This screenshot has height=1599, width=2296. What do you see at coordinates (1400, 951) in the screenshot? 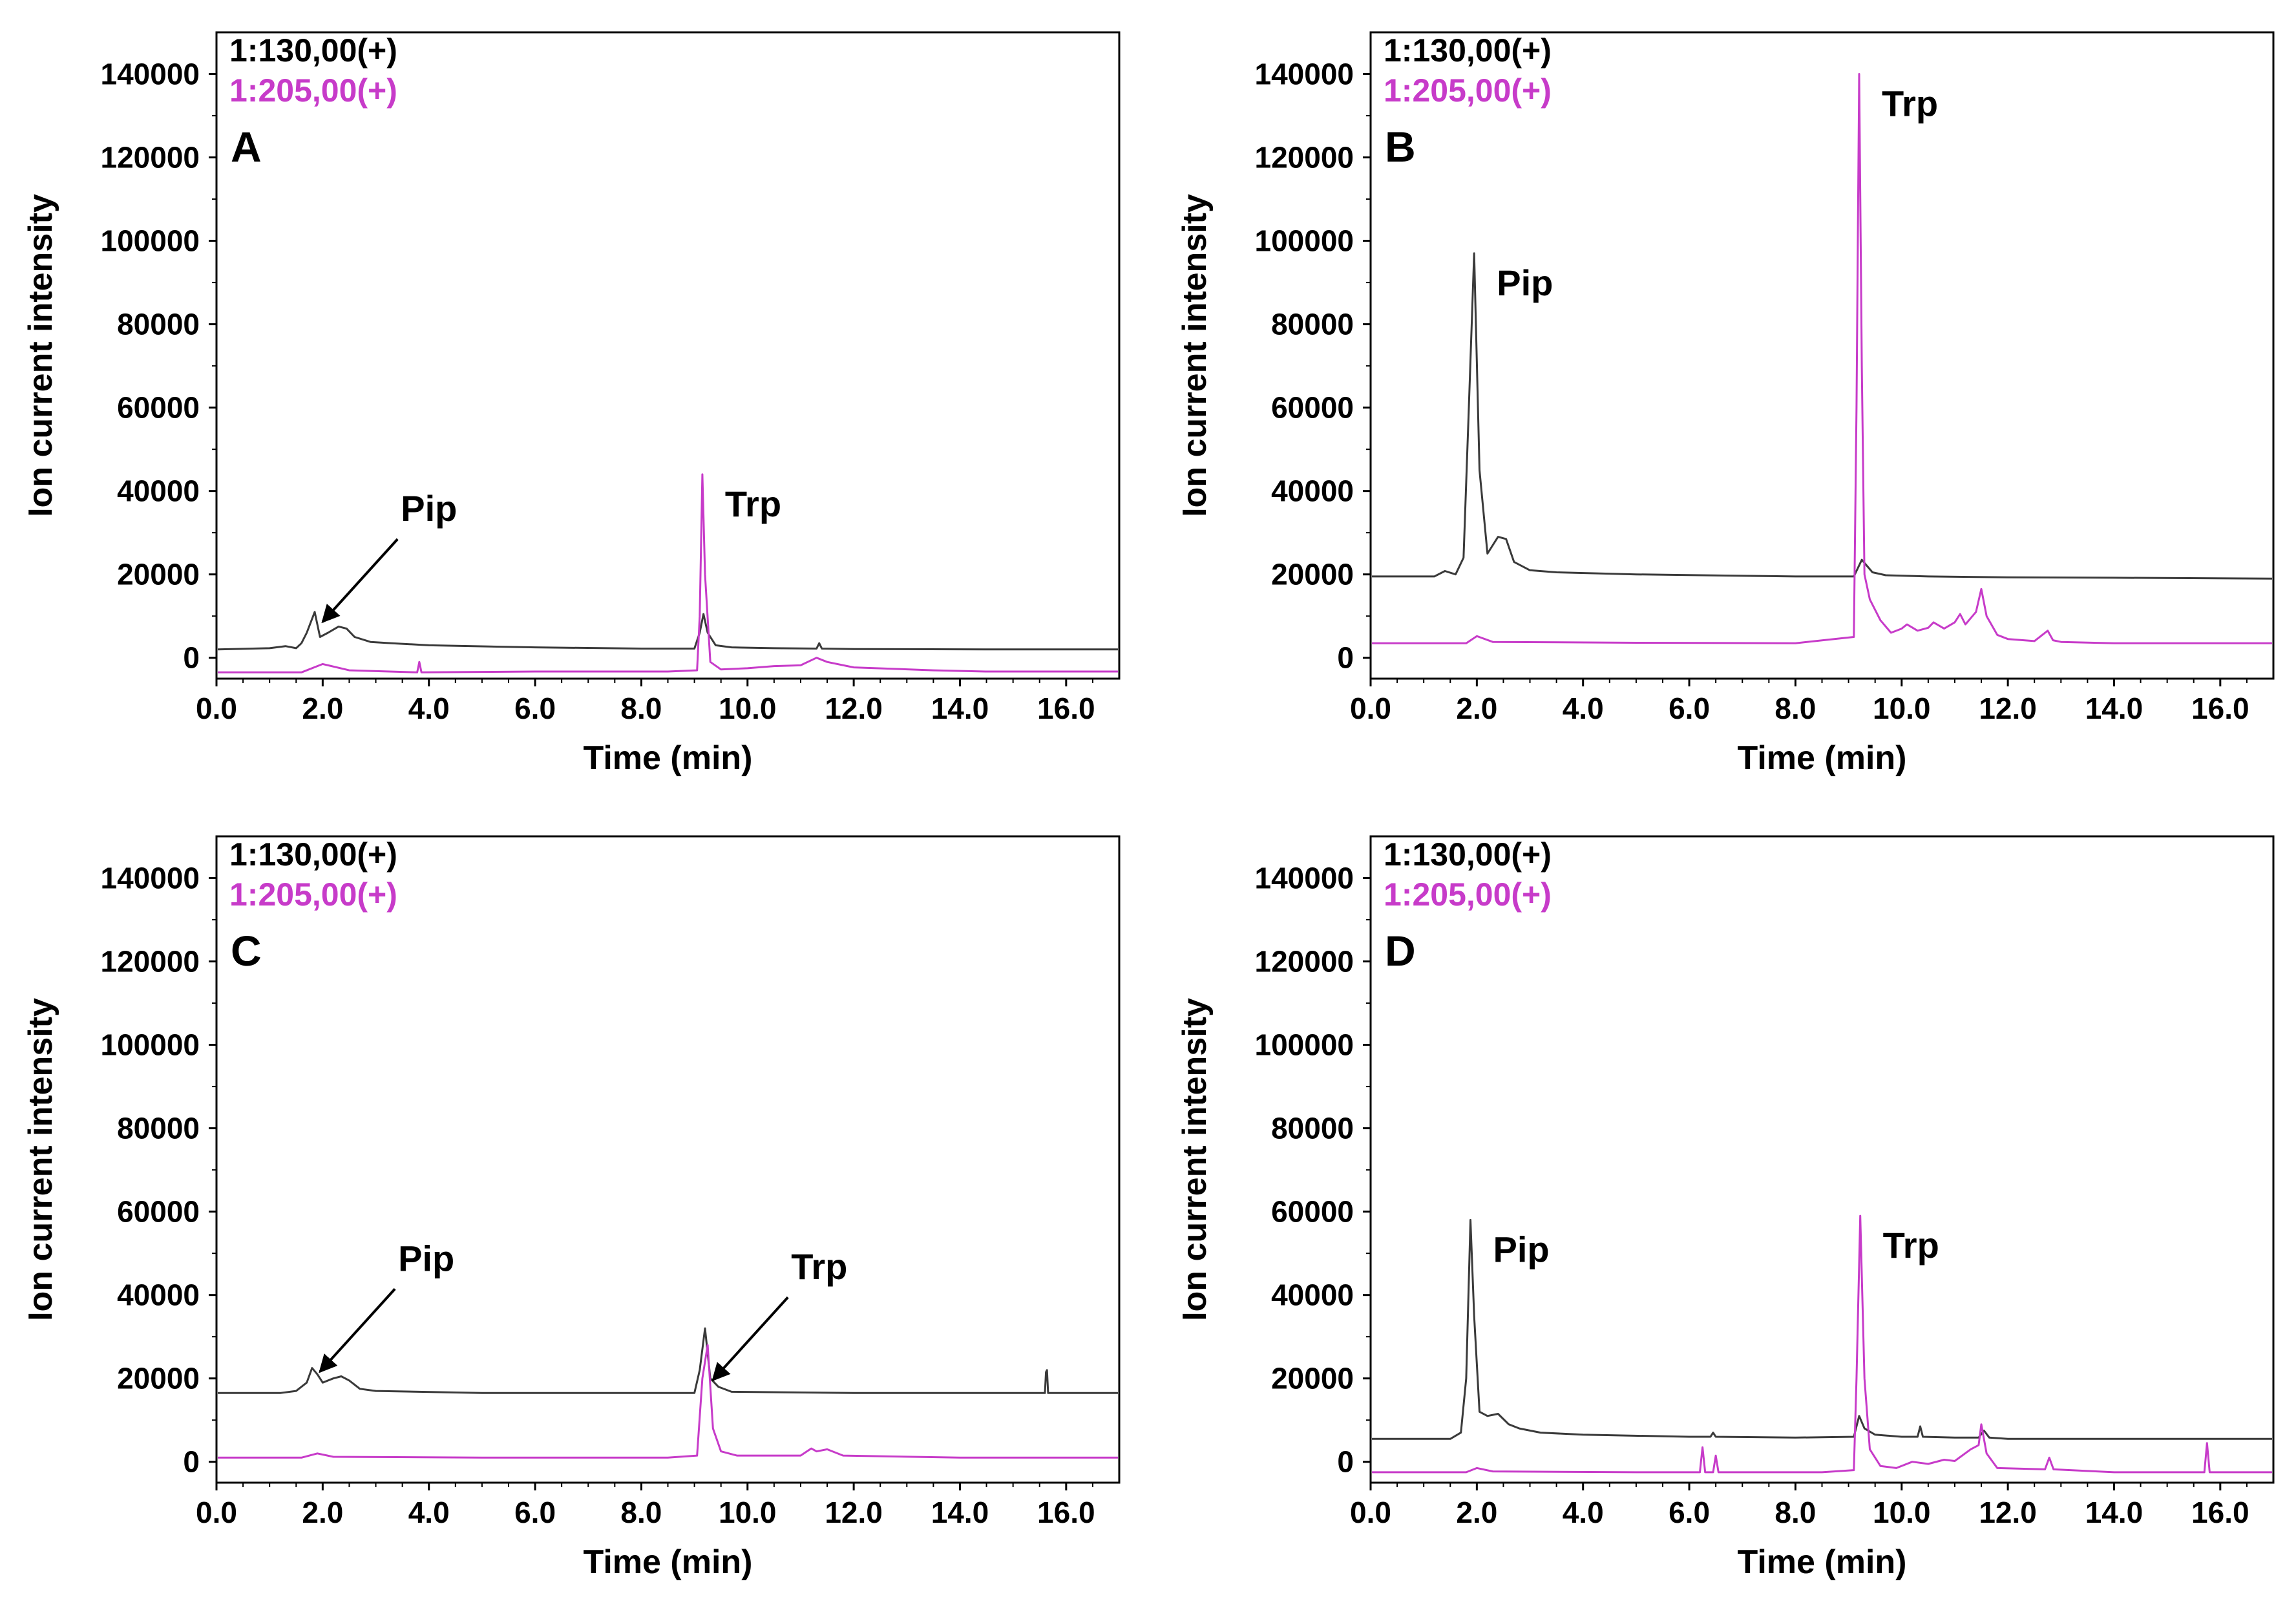
I see `panel-letter: D` at bounding box center [1400, 951].